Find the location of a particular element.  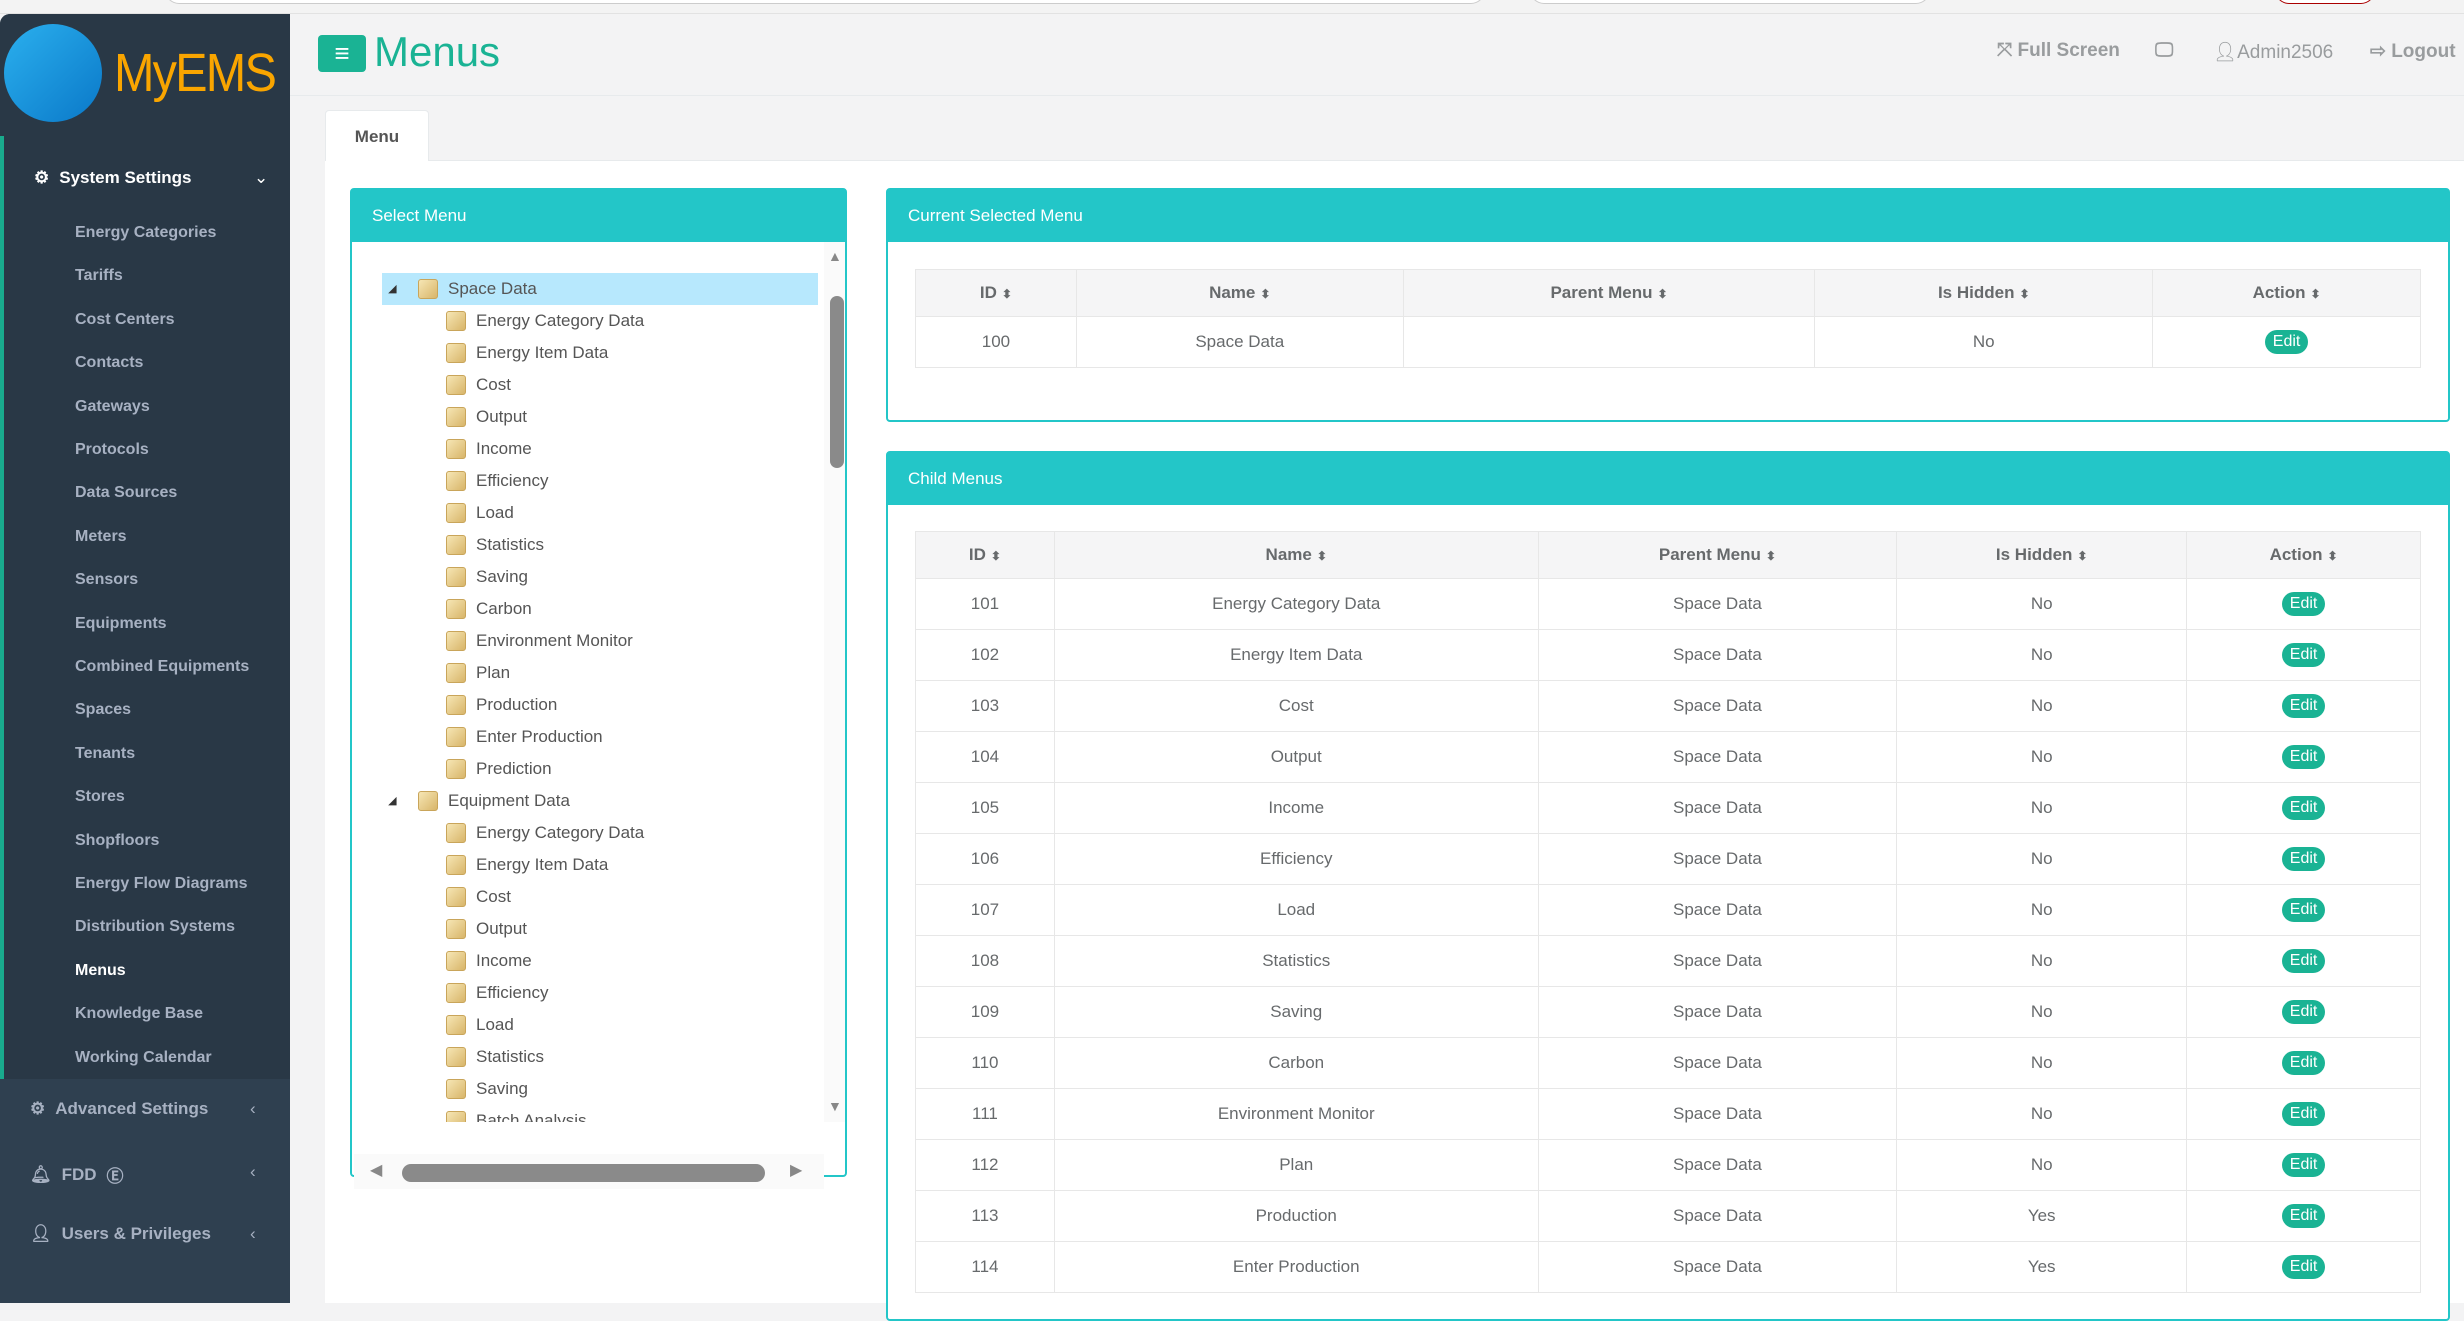

sidebar-item-menus: Menus is located at coordinates (100, 970).